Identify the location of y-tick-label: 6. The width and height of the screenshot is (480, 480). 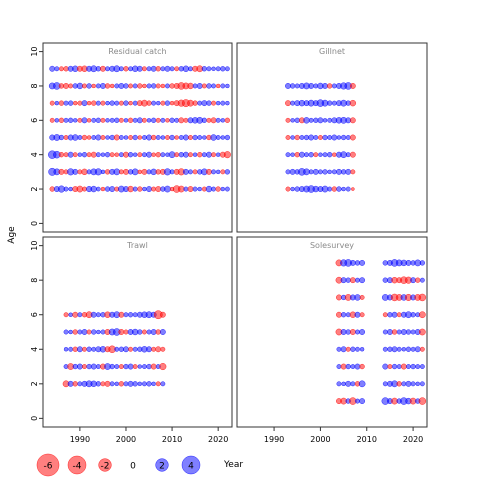
(34, 314).